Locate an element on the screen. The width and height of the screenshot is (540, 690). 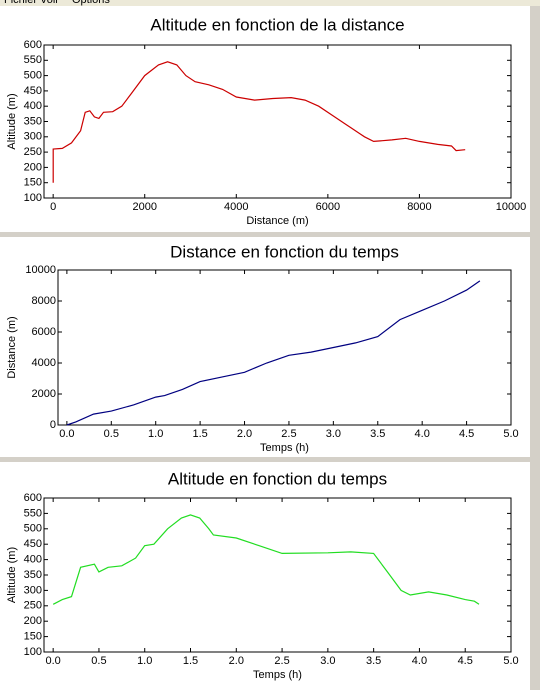
y-tick-label: 6000 is located at coordinates (44, 332).